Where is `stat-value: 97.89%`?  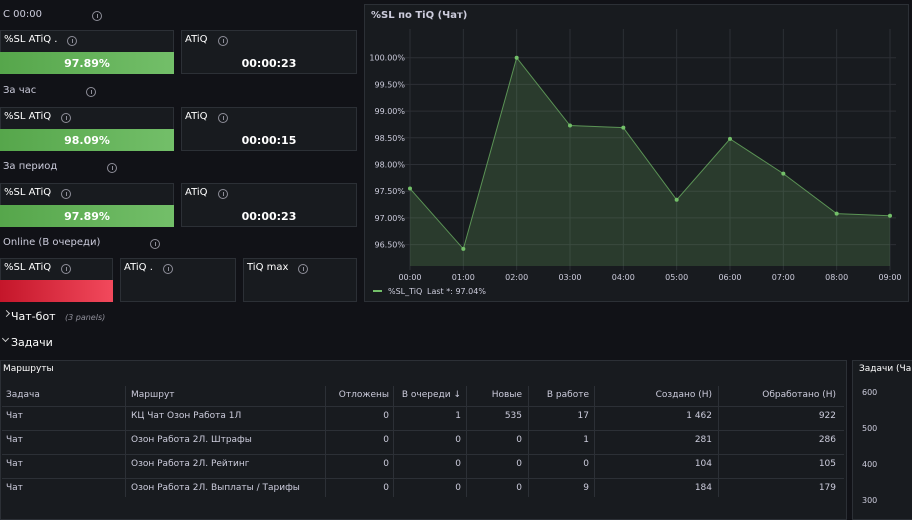
stat-value: 97.89% is located at coordinates (87, 216).